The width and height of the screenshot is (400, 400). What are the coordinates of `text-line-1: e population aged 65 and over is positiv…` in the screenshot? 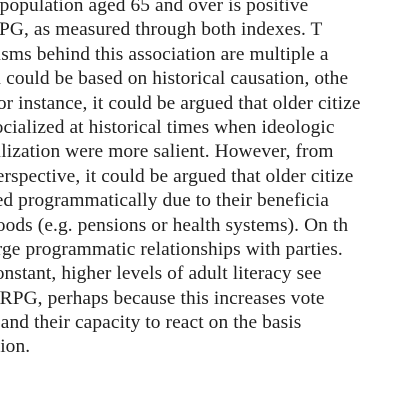 It's located at (154, 8).